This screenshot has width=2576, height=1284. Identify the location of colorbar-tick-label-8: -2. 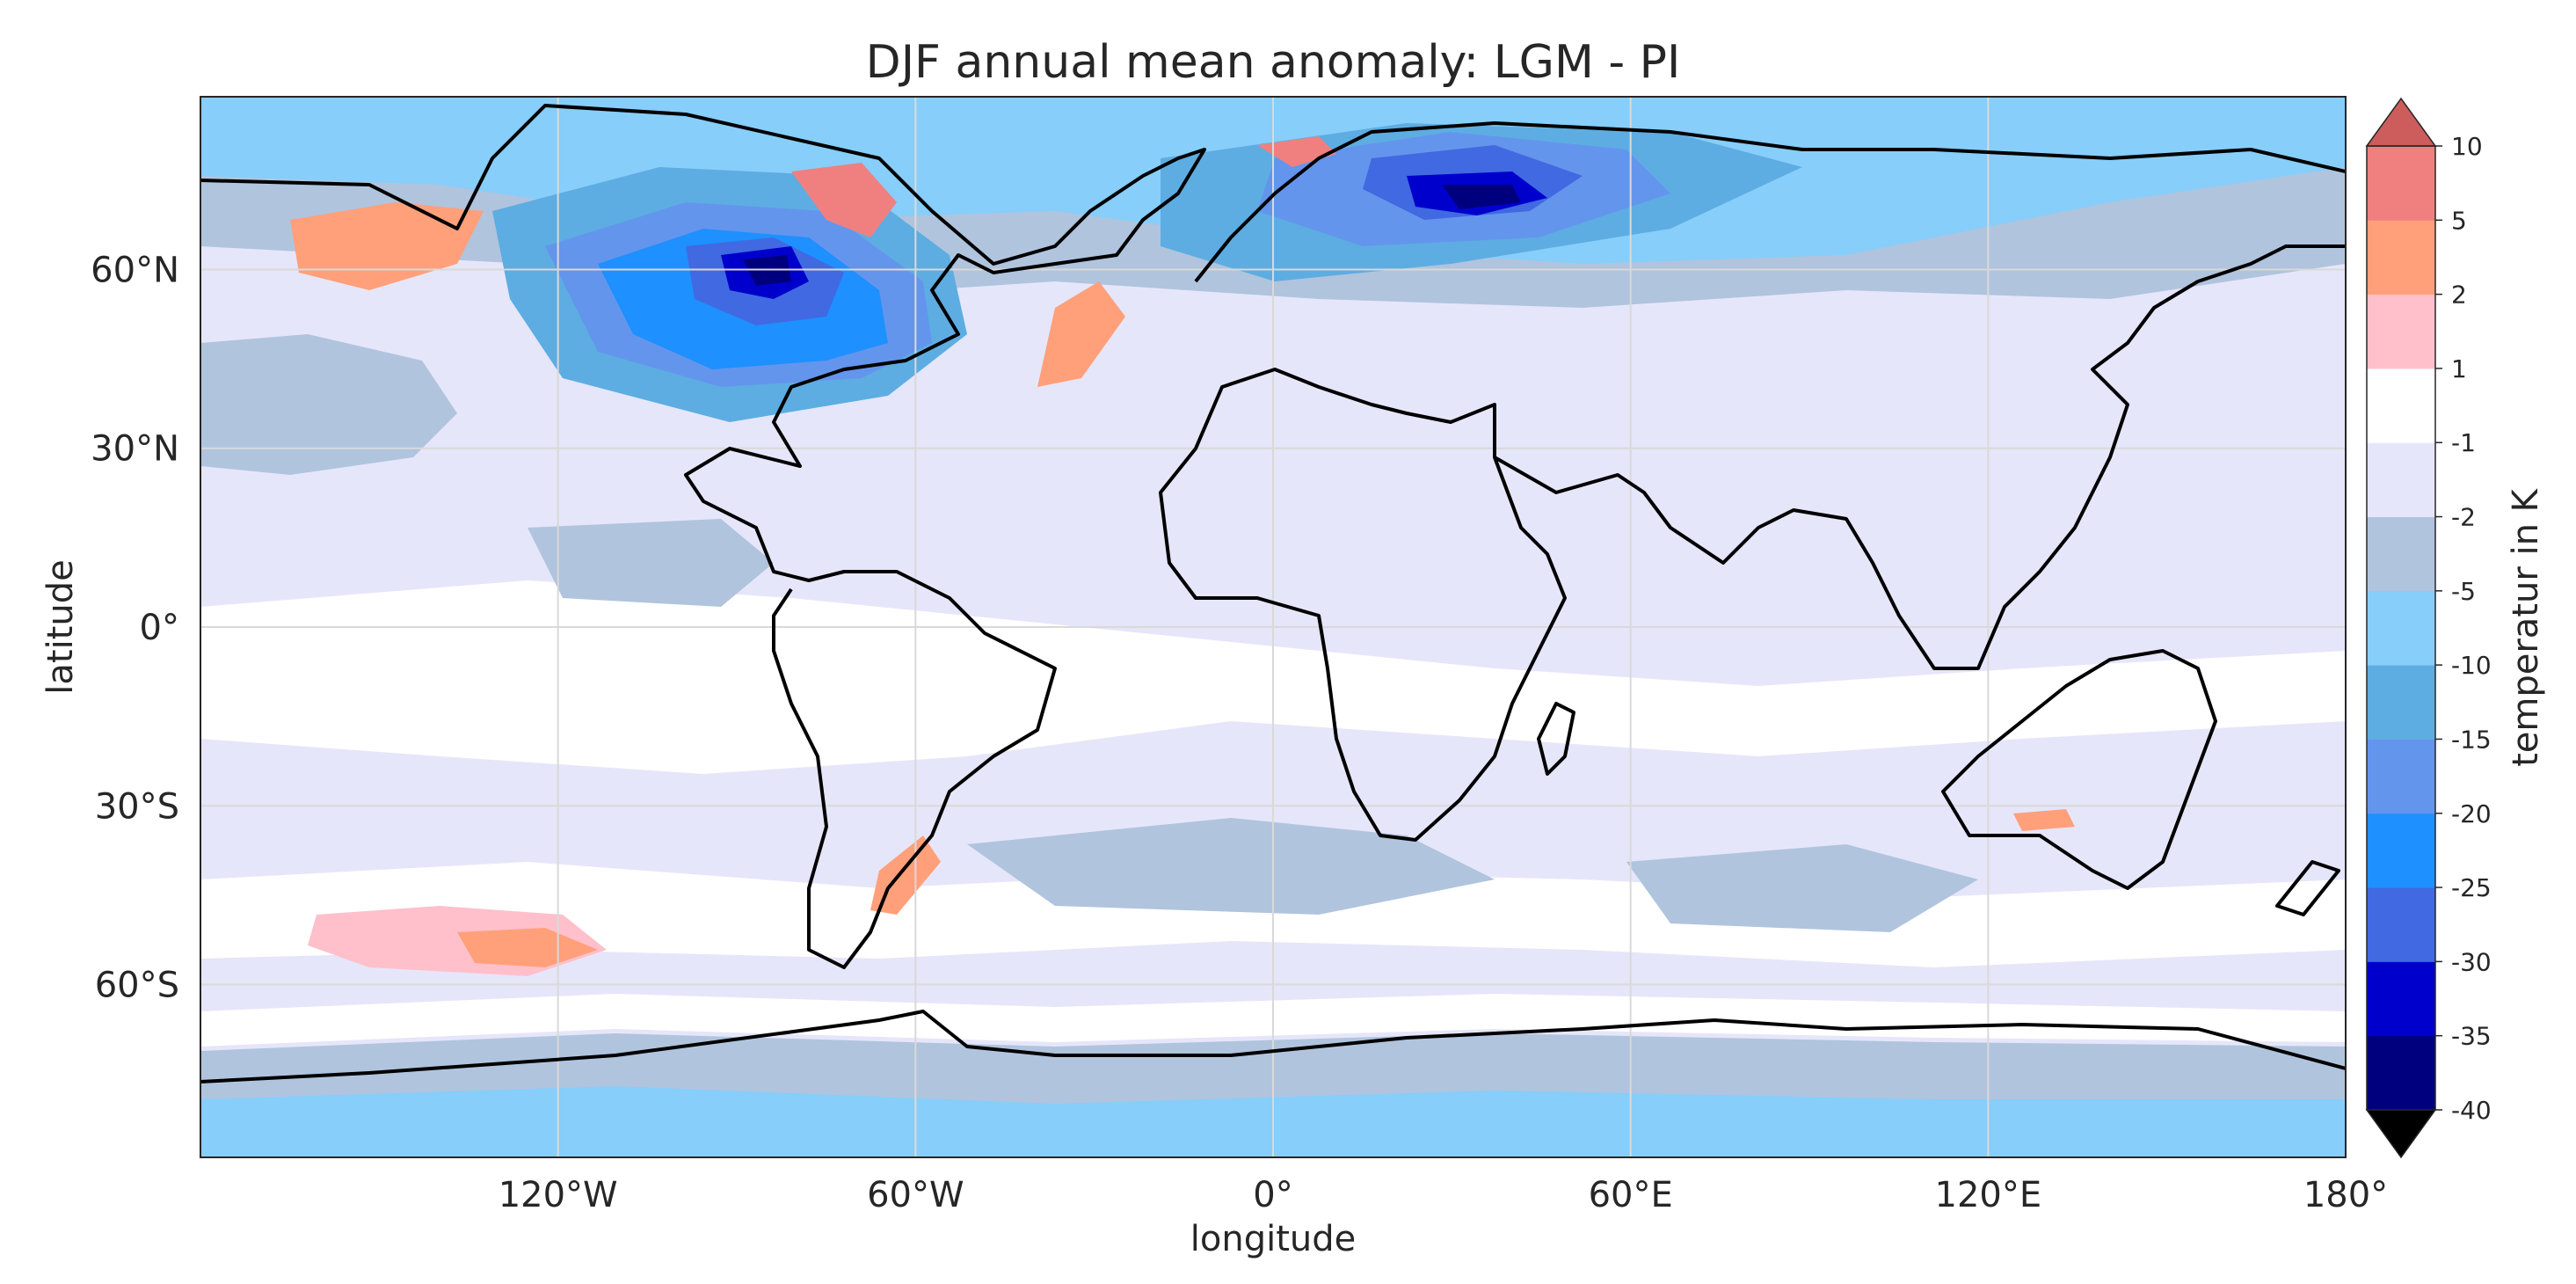
(2463, 518).